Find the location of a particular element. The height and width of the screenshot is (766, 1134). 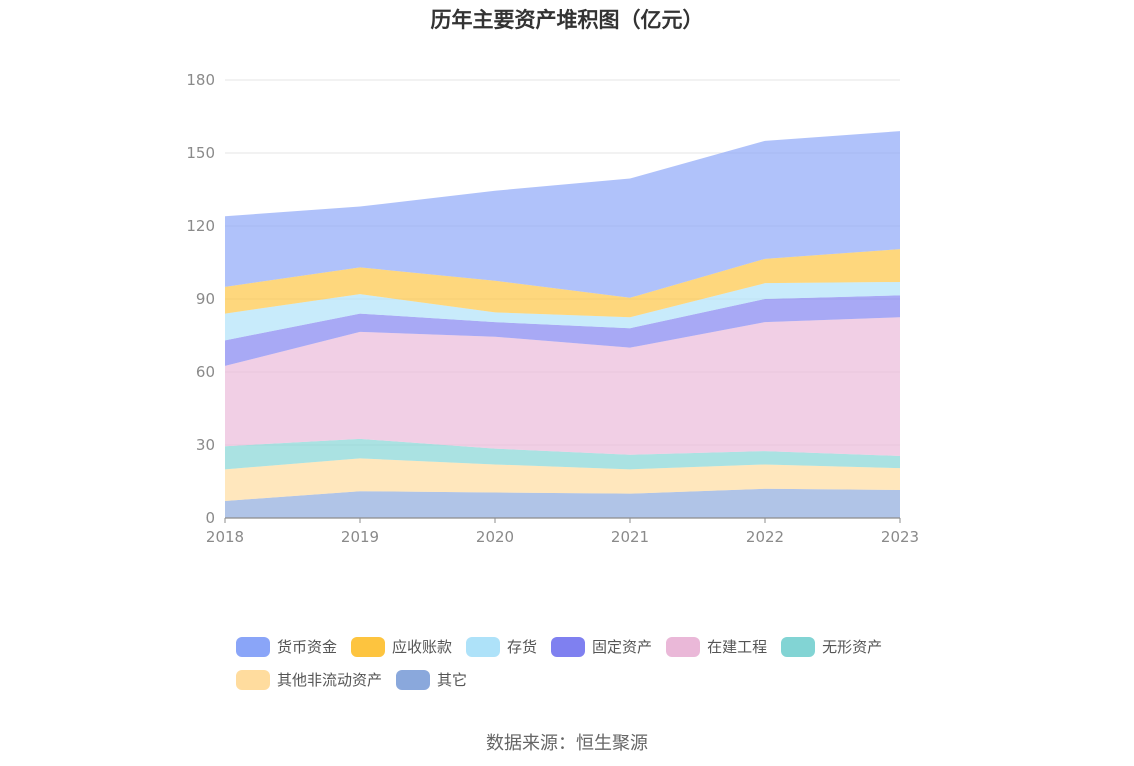

x-tick-label: 2020 is located at coordinates (495, 537).